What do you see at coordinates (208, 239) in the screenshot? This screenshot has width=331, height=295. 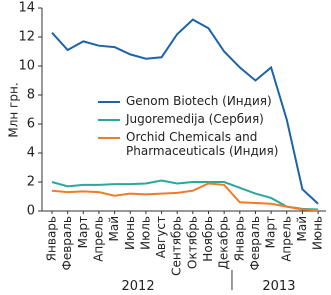 I see `x-tick-label: Ноябрь` at bounding box center [208, 239].